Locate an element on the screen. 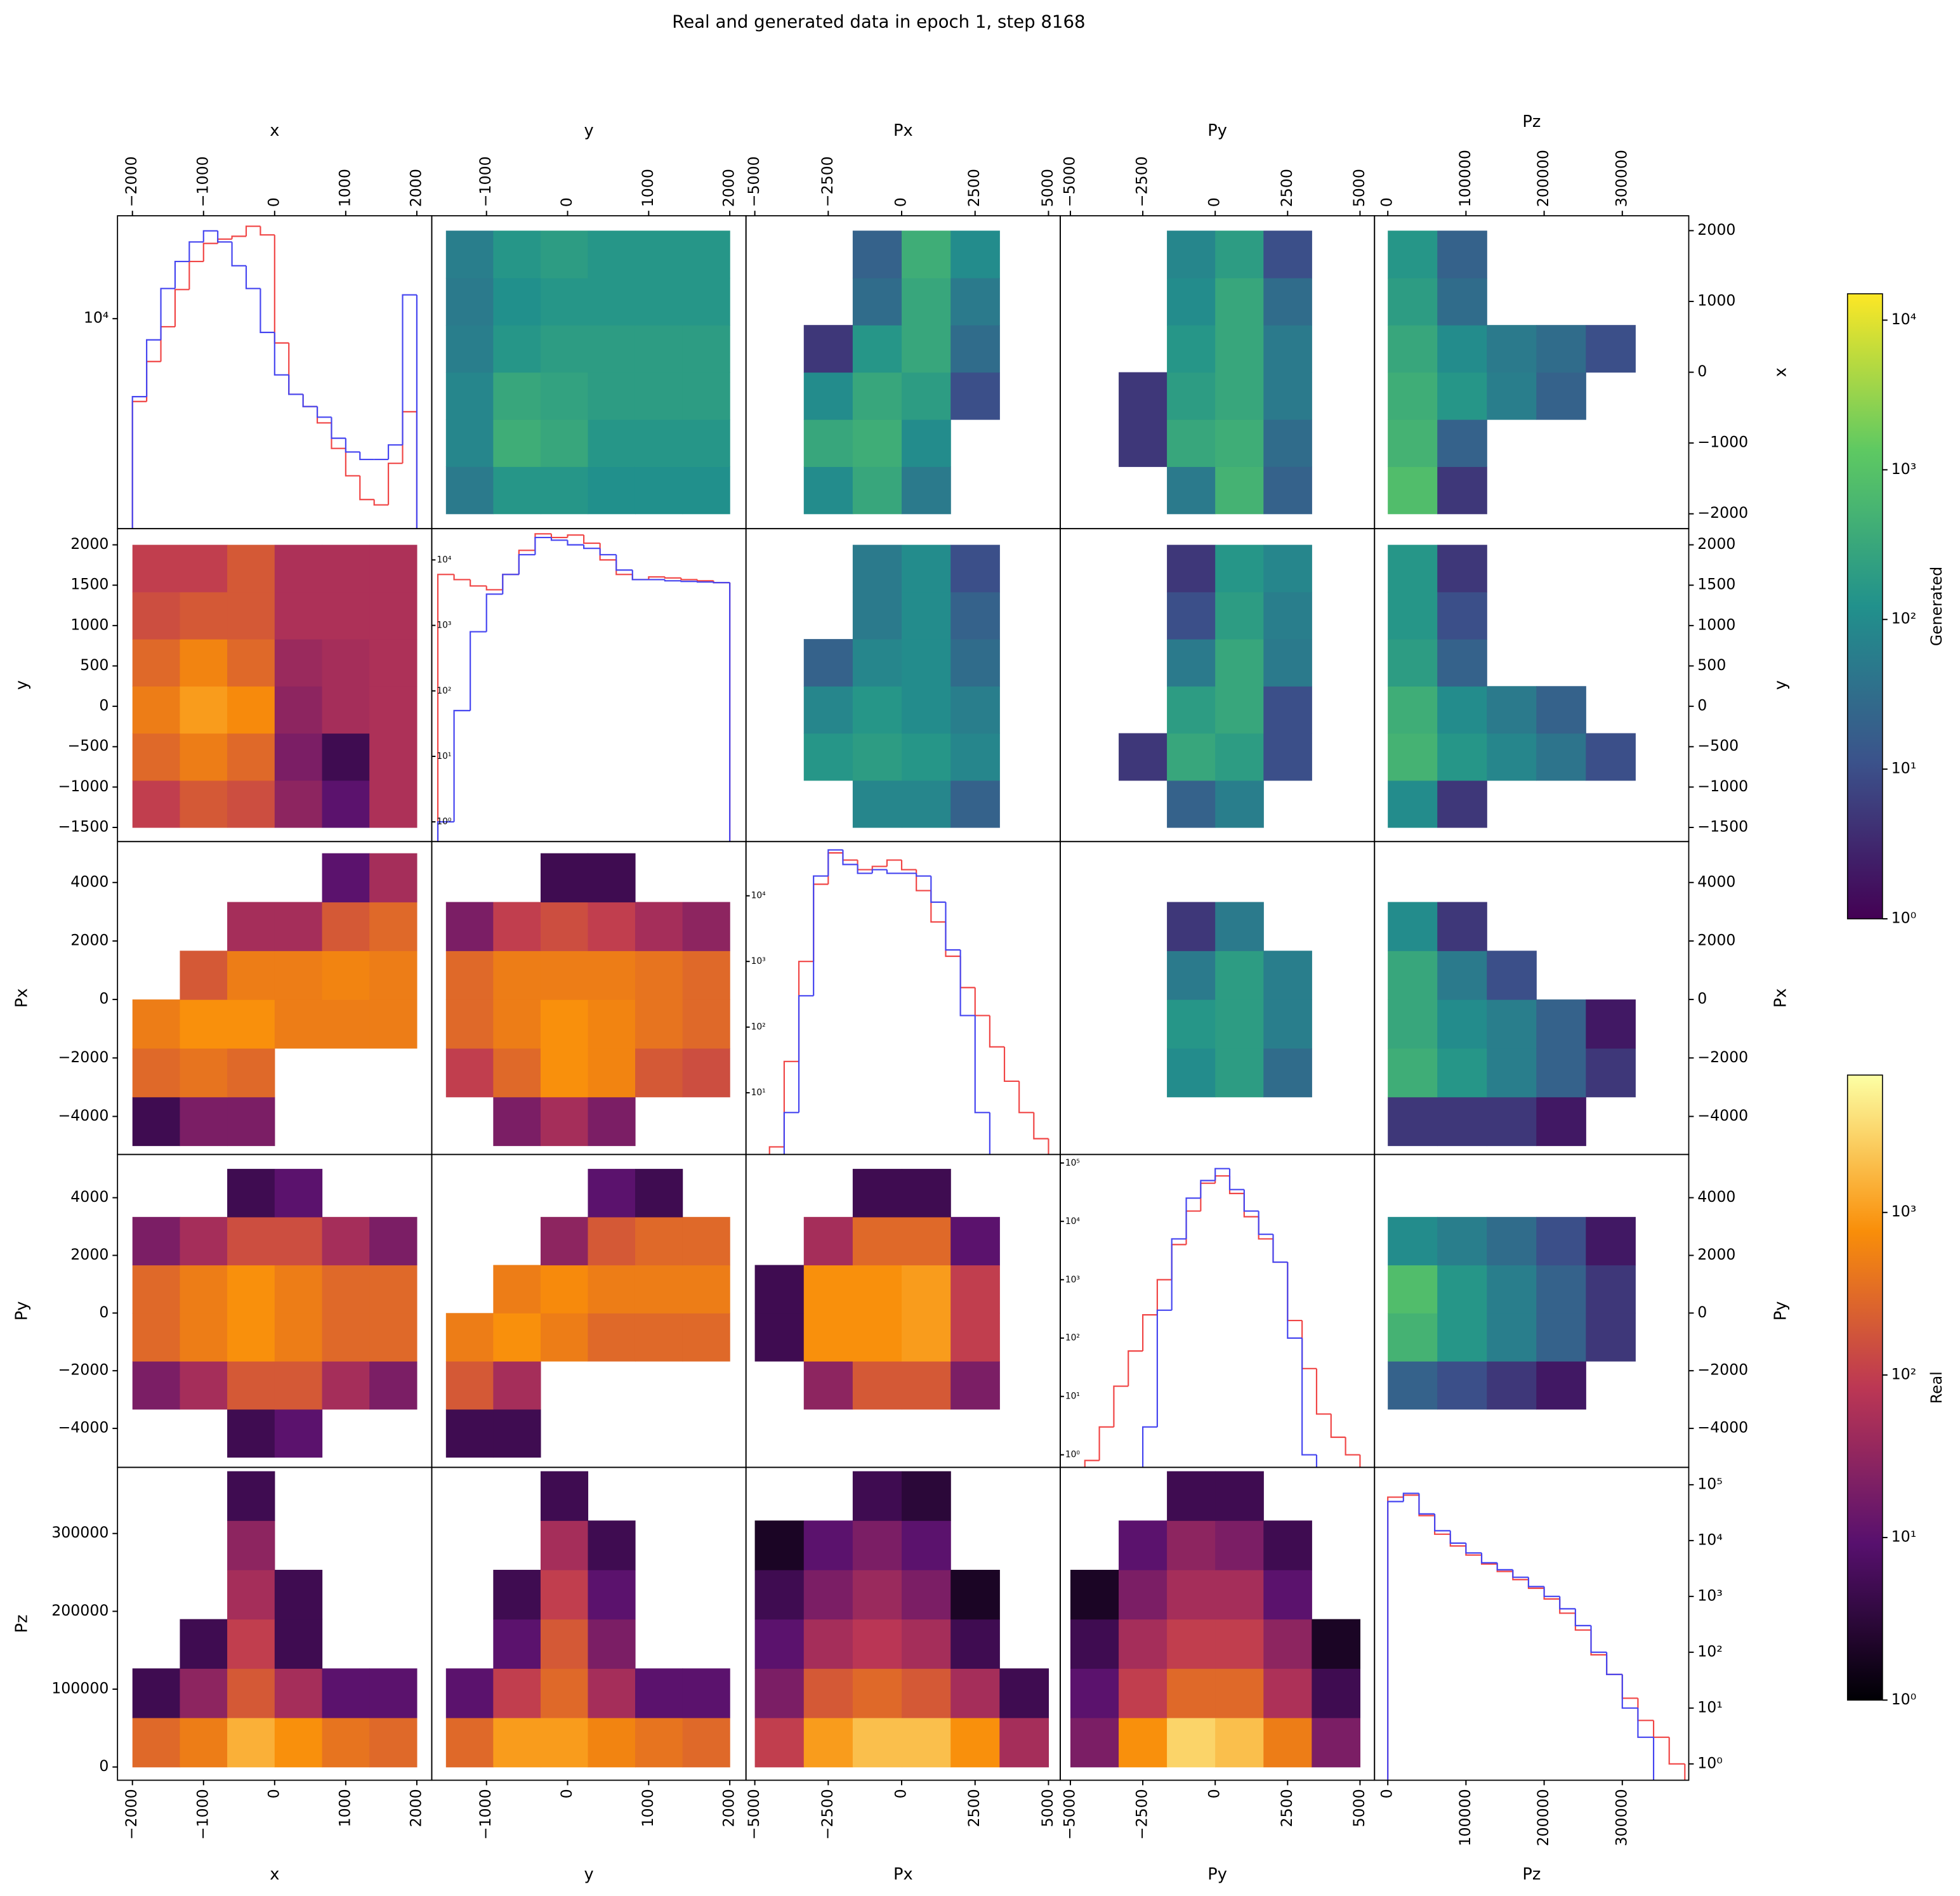 This screenshot has height=1896, width=1960. colorbar-tick-label: 10⁰ is located at coordinates (1904, 1699).